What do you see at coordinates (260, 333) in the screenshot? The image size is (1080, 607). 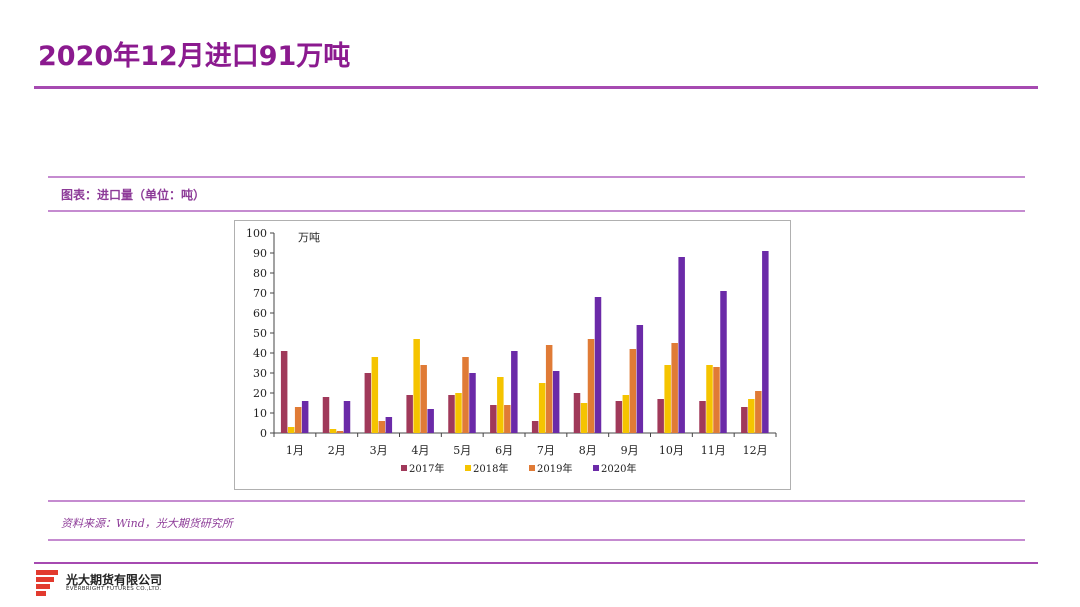 I see `y-tick-label: 50` at bounding box center [260, 333].